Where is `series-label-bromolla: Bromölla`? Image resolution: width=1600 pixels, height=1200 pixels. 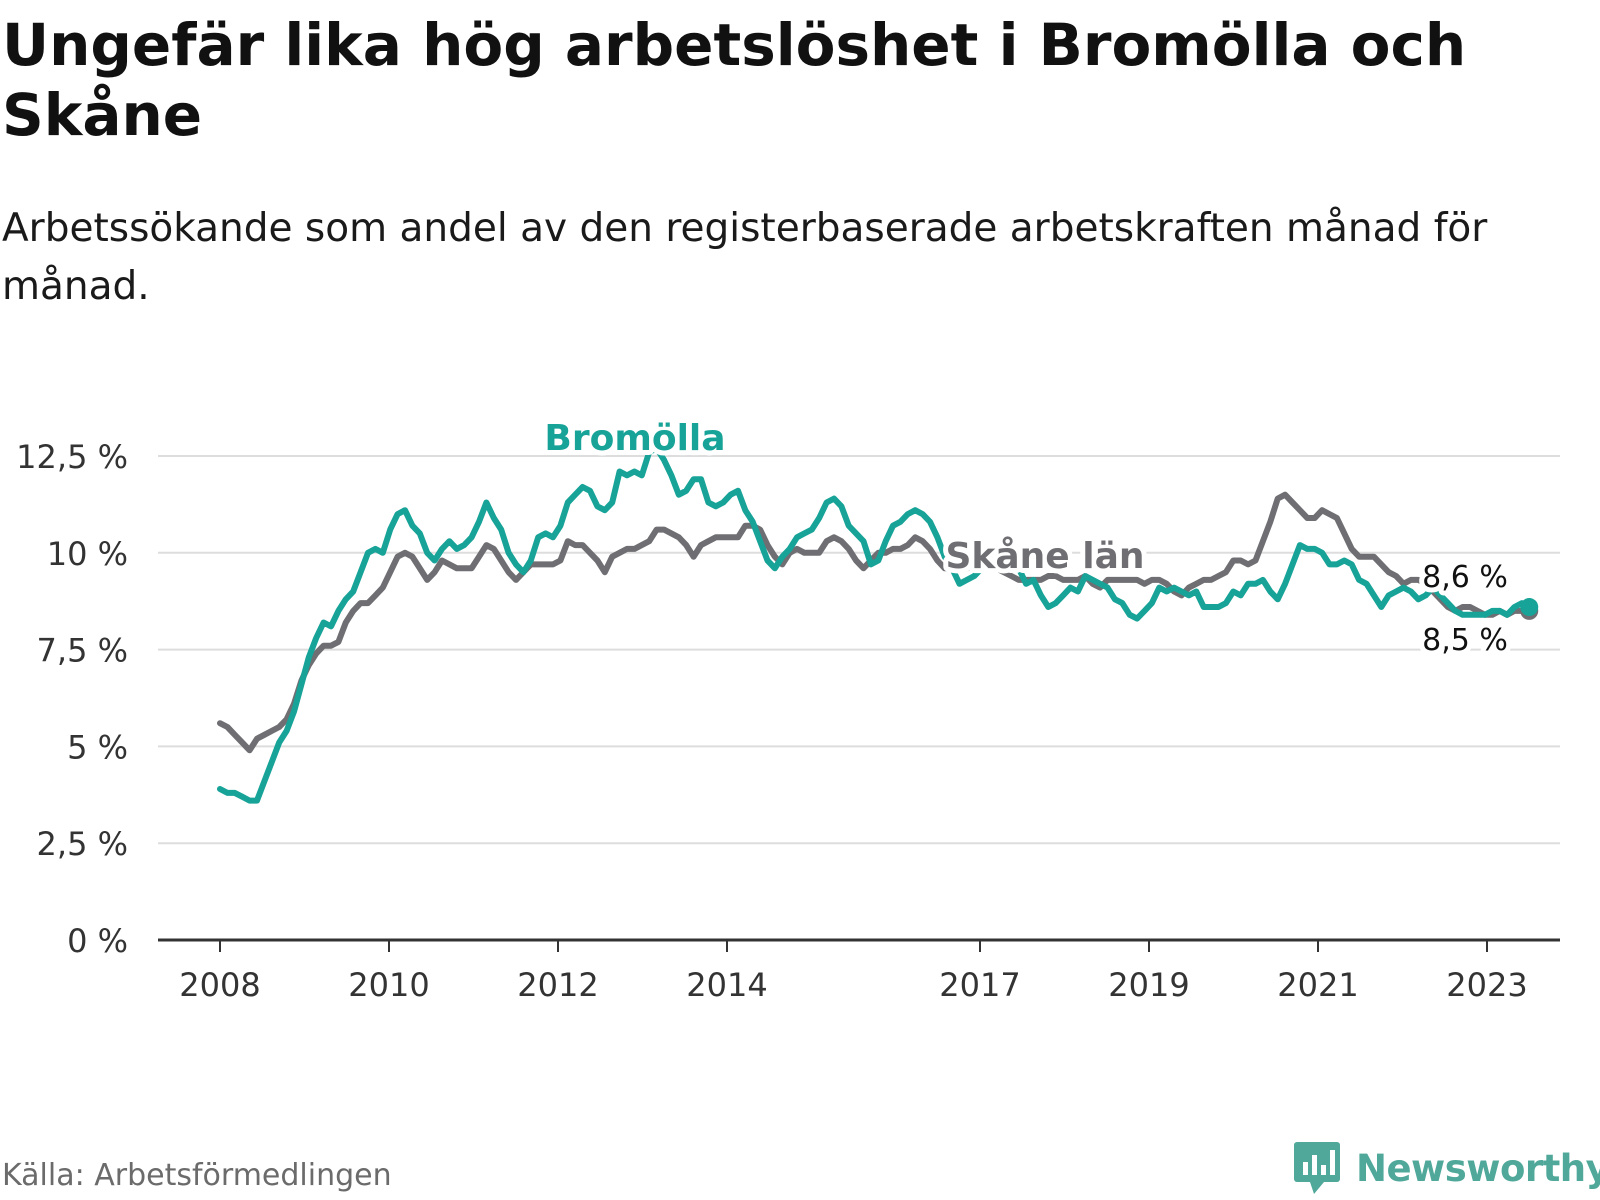 series-label-bromolla: Bromölla is located at coordinates (634, 438).